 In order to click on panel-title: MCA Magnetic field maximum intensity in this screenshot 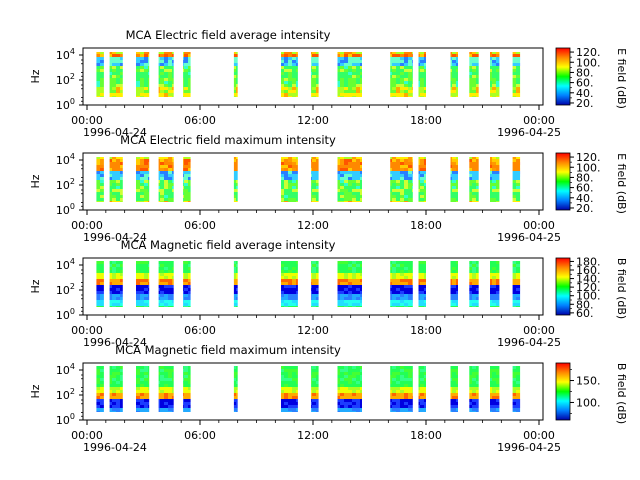, I will do `click(228, 350)`.